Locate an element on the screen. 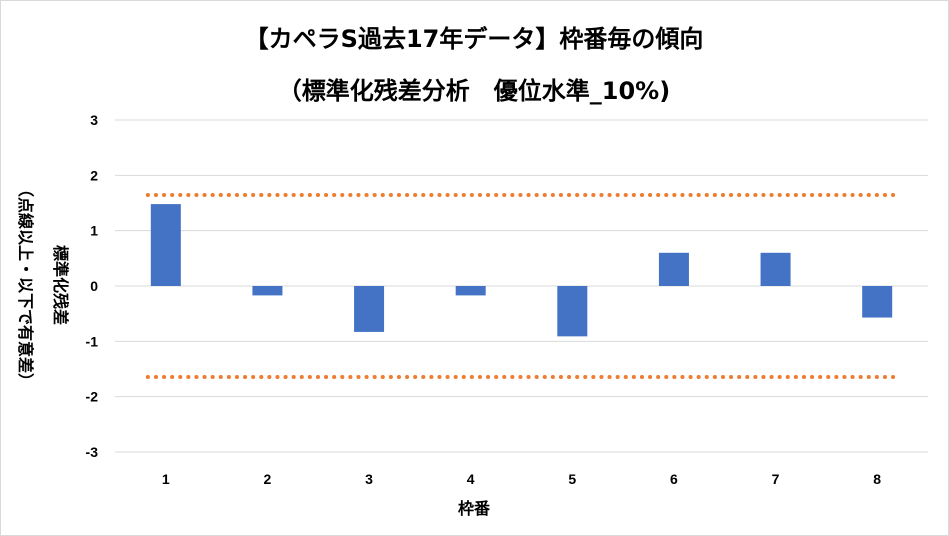 Image resolution: width=949 pixels, height=536 pixels. chart-subtitle: （標準化残差分析 優位水準_10%) is located at coordinates (474, 91).